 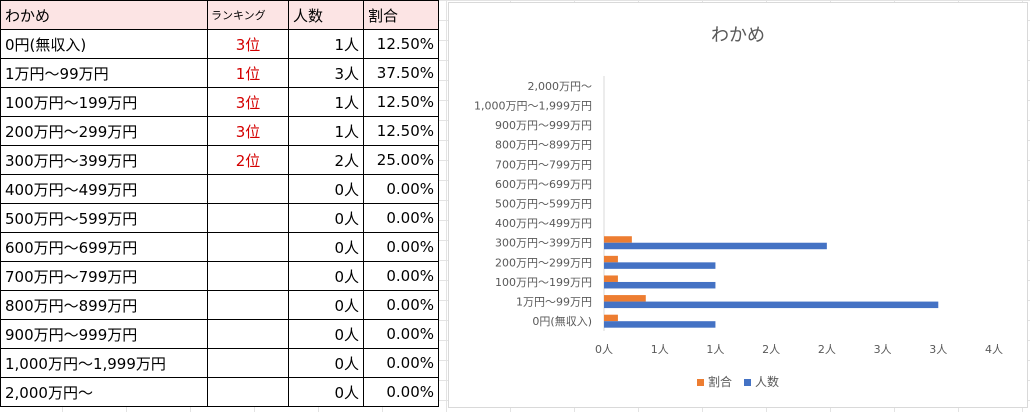 I want to click on table-row: 300万円～399万円 2位 2人 25.00%, so click(x=219, y=160).